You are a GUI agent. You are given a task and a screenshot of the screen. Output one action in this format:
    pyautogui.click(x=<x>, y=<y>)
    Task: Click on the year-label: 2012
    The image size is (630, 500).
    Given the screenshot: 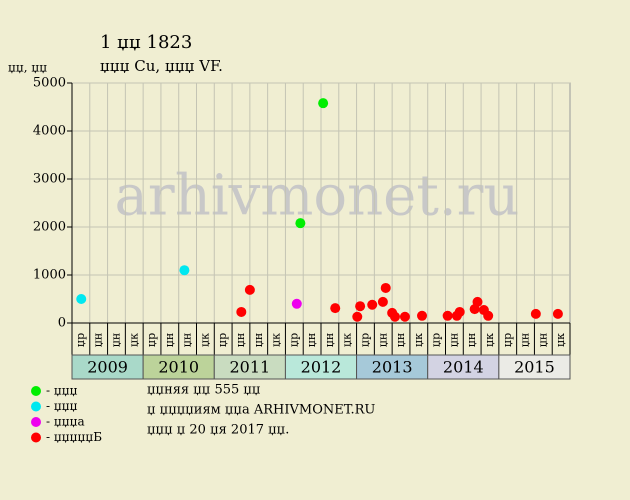 What is the action you would take?
    pyautogui.click(x=321, y=367)
    